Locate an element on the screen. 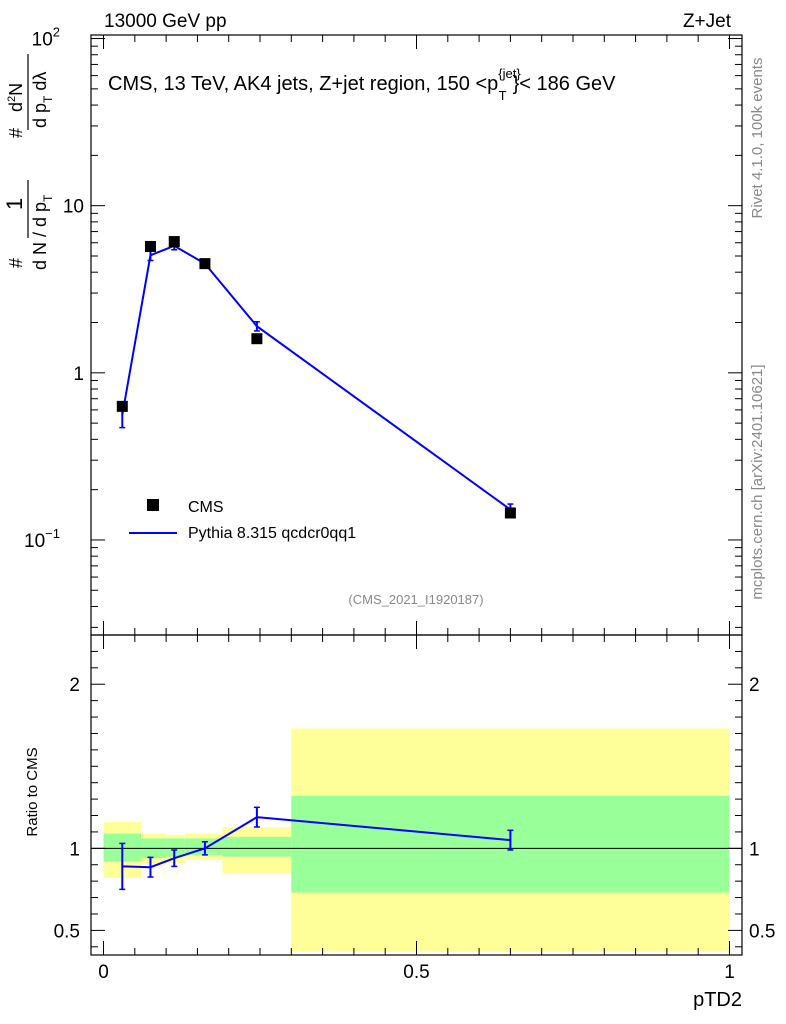 The height and width of the screenshot is (1024, 786). x-tick-label: 0 is located at coordinates (103, 972).